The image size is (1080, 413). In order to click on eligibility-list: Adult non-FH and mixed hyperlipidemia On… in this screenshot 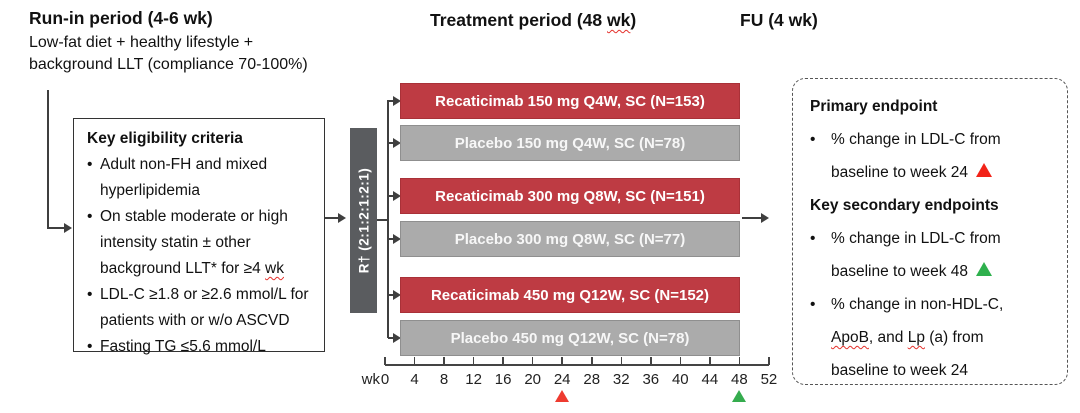, I will do `click(202, 256)`.